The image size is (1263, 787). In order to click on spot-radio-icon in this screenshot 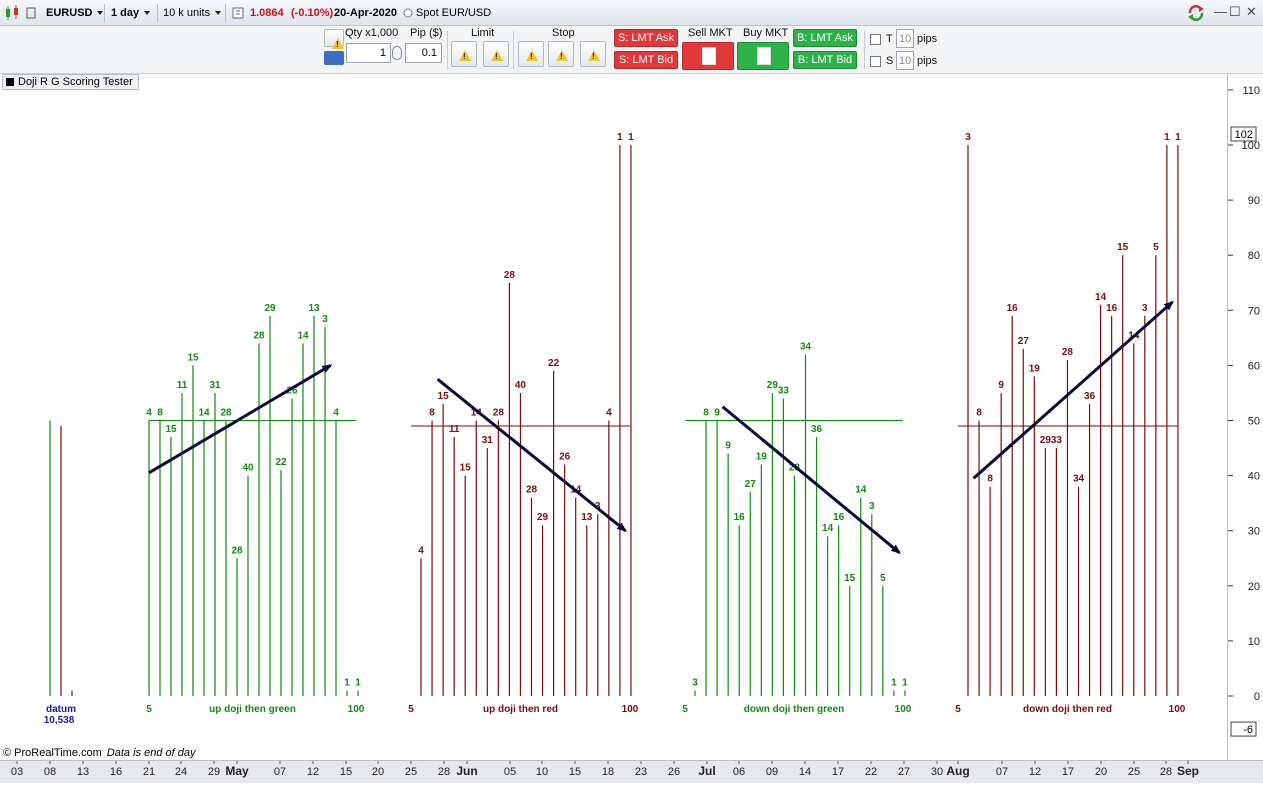, I will do `click(408, 13)`.